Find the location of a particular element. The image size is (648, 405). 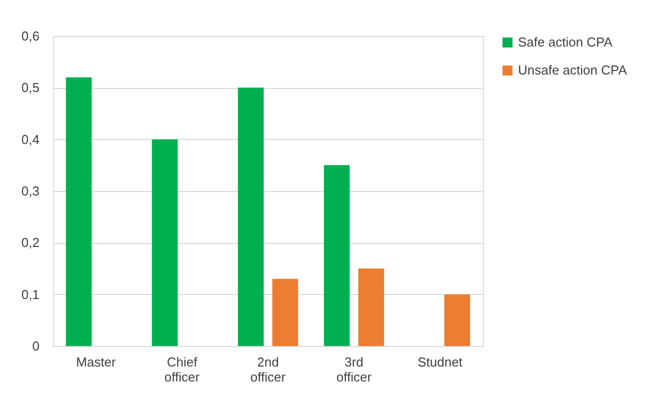

x-tick-label: 3rd officer is located at coordinates (354, 369).